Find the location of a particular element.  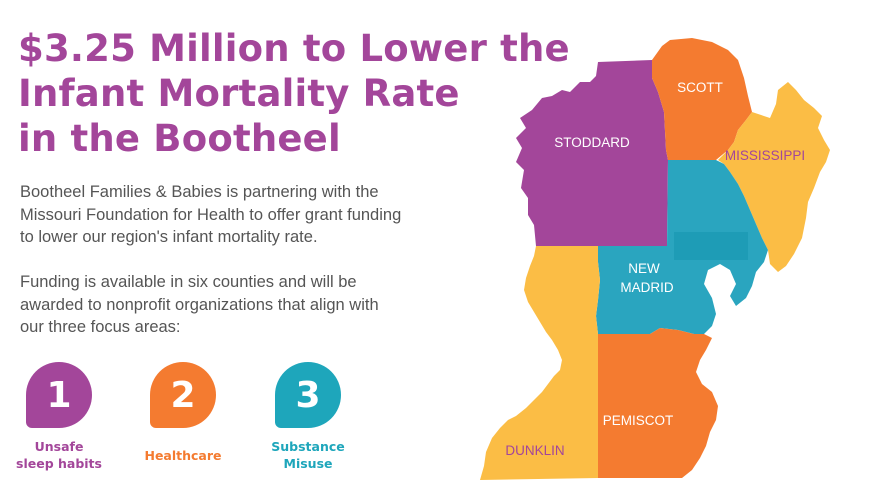

focus-number: 2 is located at coordinates (183, 395).